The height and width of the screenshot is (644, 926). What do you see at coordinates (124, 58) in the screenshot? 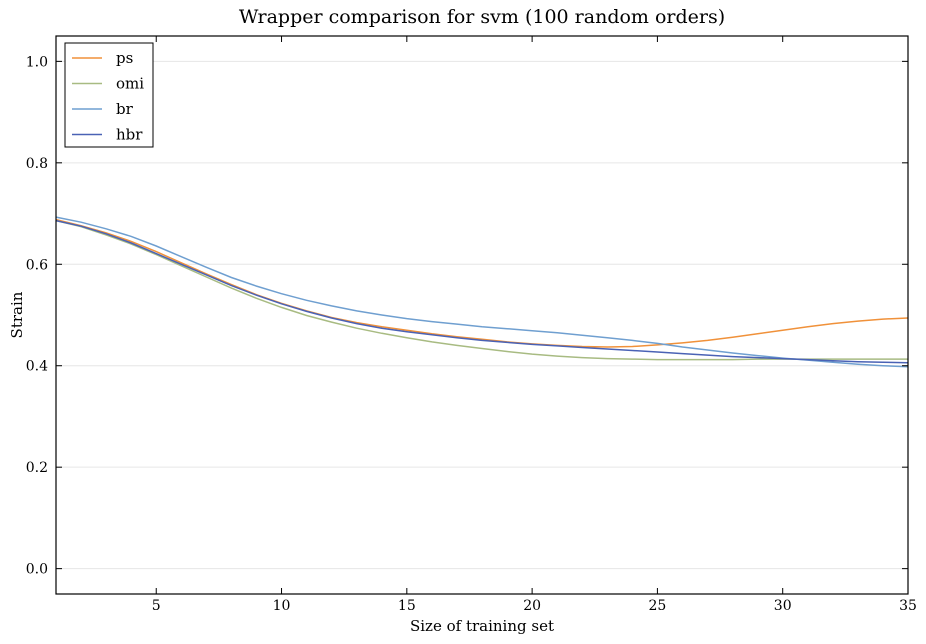
I see `legend-label-ps: ps` at bounding box center [124, 58].